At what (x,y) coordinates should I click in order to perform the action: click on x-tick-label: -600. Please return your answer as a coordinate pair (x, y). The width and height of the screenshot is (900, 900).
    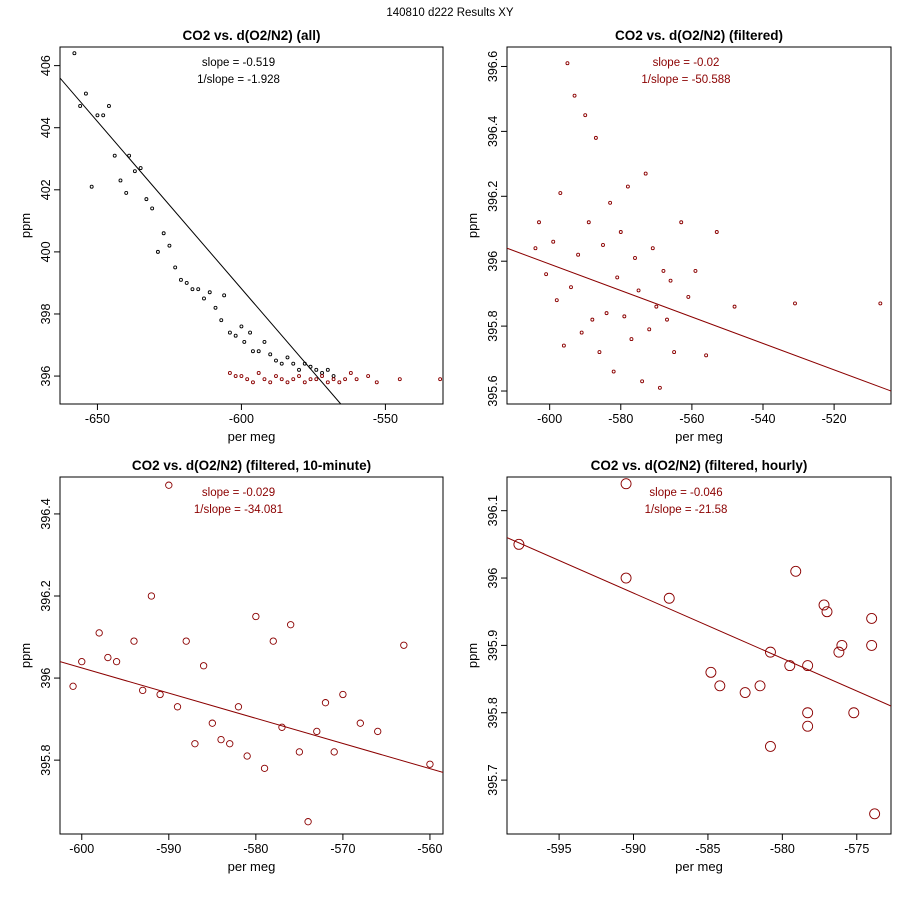
    Looking at the image, I should click on (81, 849).